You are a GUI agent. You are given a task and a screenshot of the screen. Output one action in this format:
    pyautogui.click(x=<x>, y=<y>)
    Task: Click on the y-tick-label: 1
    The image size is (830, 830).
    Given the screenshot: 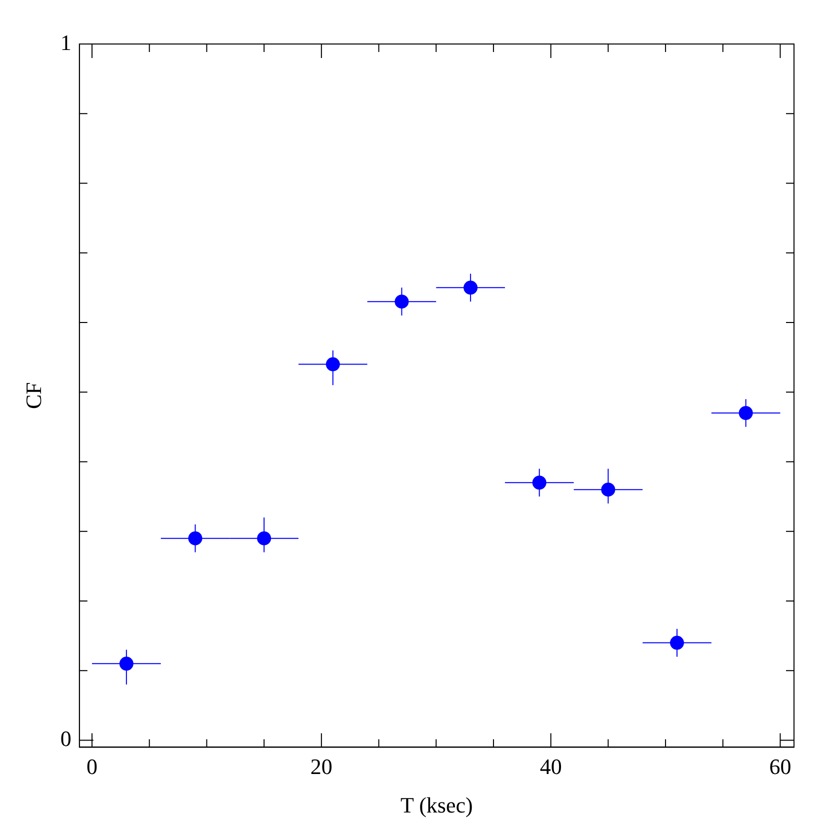 What is the action you would take?
    pyautogui.click(x=66, y=42)
    